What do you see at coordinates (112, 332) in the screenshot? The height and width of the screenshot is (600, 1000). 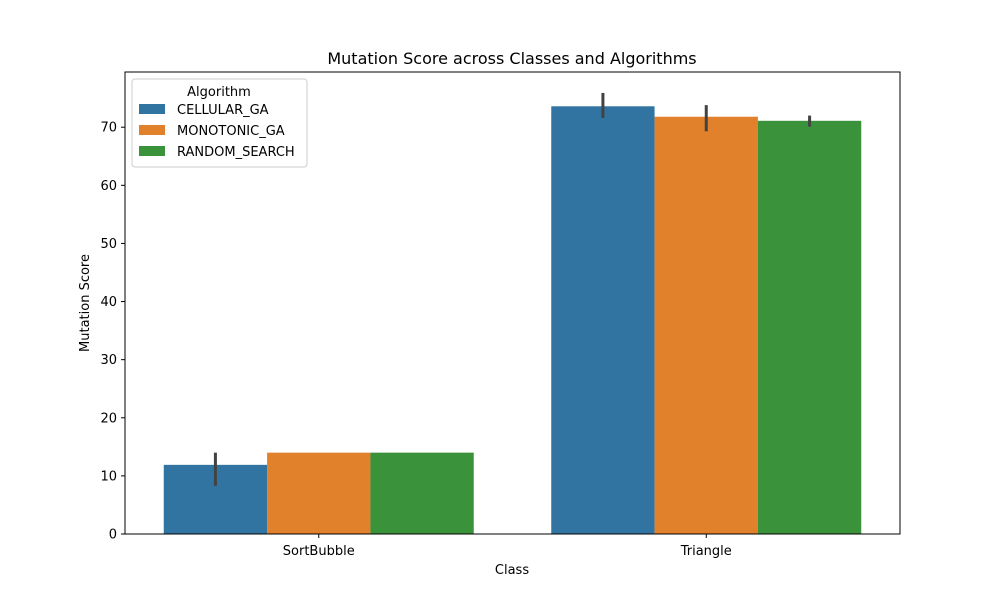 I see `y-axis: 0 10 20 30 40 50 60 70` at bounding box center [112, 332].